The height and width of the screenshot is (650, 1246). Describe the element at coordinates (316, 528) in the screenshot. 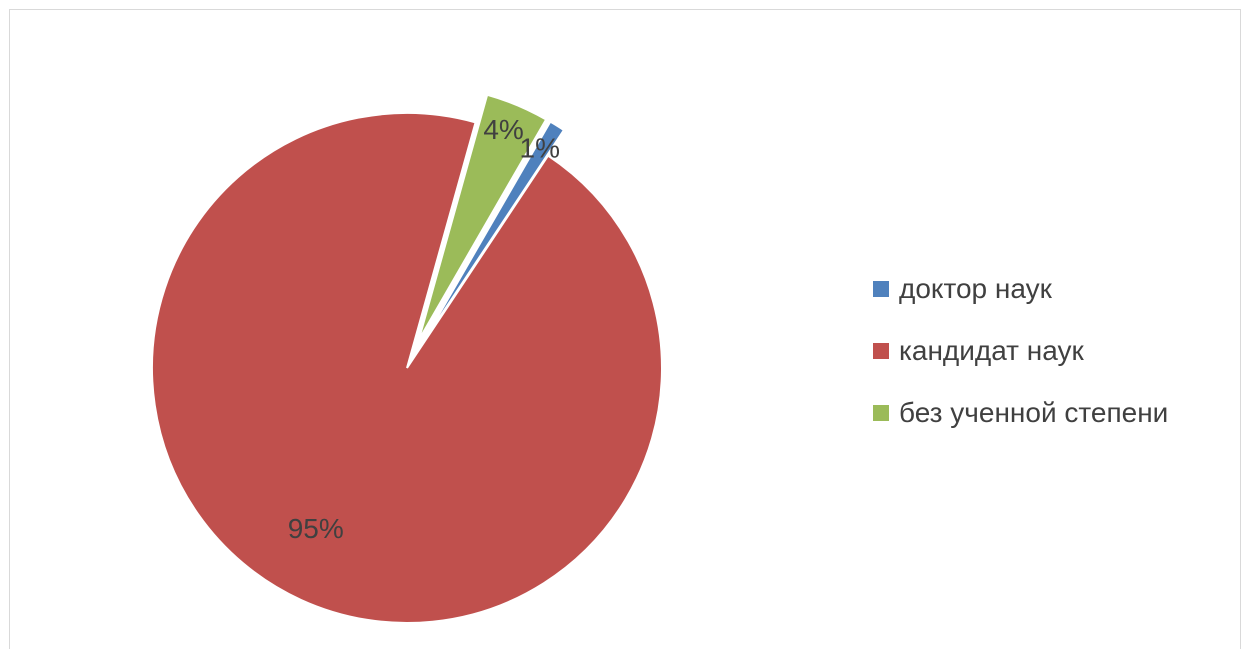

I see `data-label-1: 95%` at that location.